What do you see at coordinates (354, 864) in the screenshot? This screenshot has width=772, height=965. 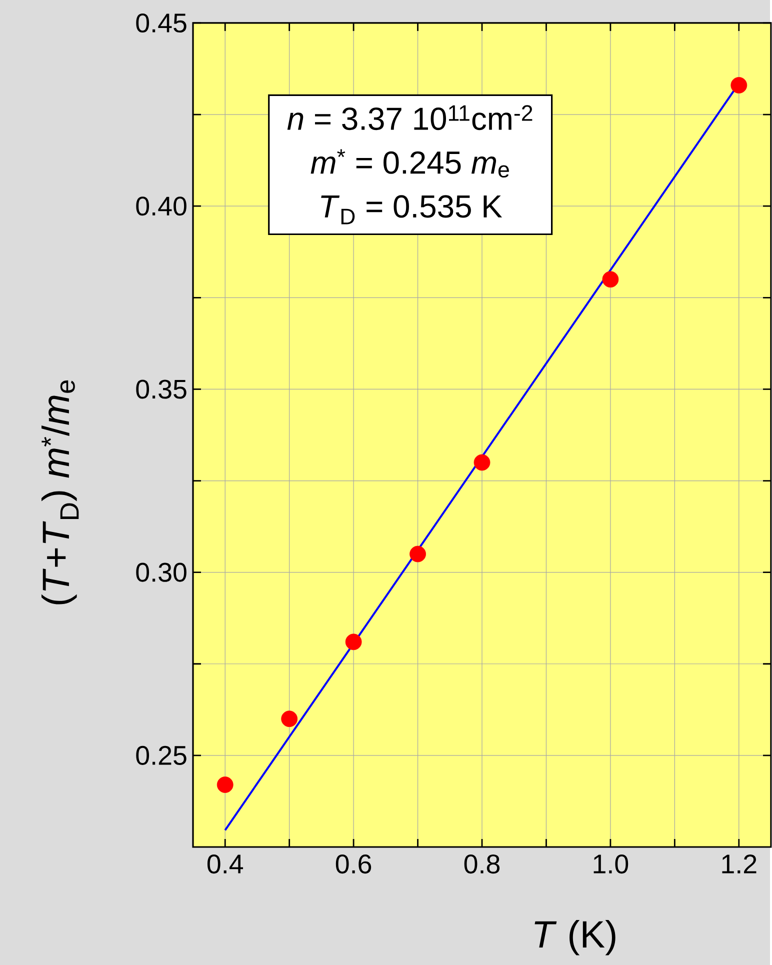 I see `x-tick-label: 0.6` at bounding box center [354, 864].